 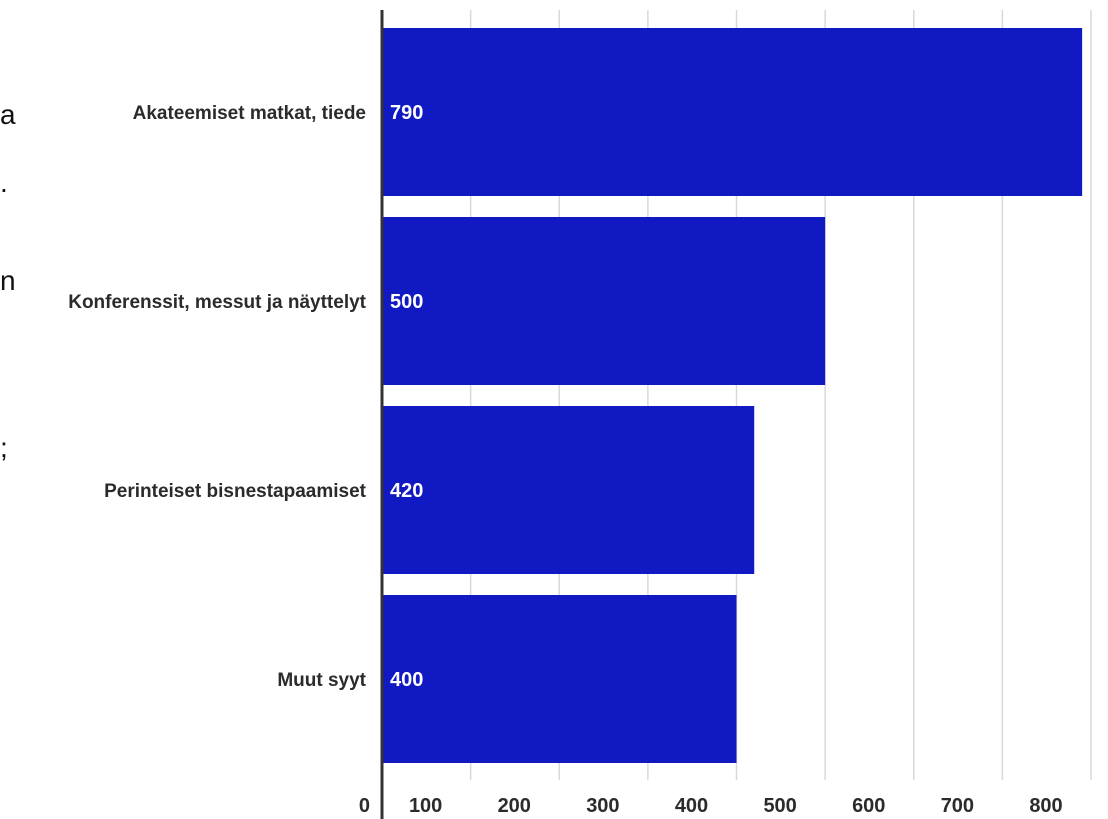 I want to click on x-tick-label: 600, so click(x=868, y=806).